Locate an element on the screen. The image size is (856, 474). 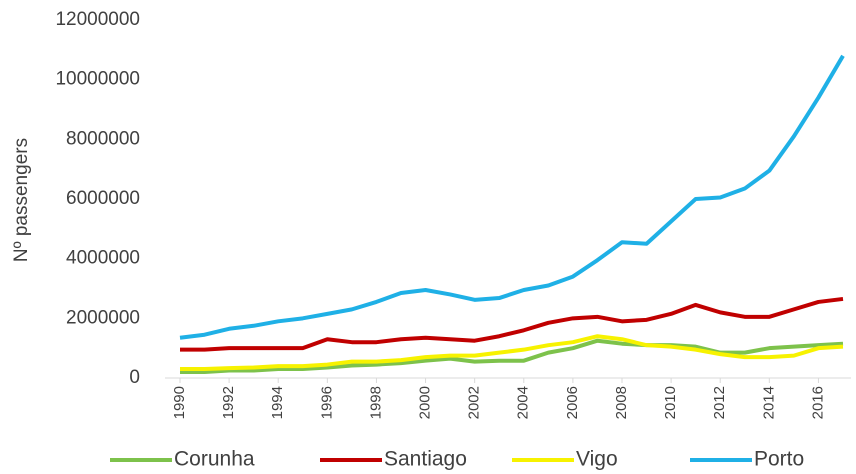
y-tick-label: 6000000 is located at coordinates (103, 198).